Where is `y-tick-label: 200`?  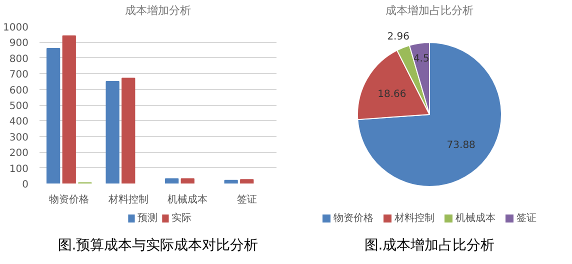
y-tick-label: 200 is located at coordinates (19, 154).